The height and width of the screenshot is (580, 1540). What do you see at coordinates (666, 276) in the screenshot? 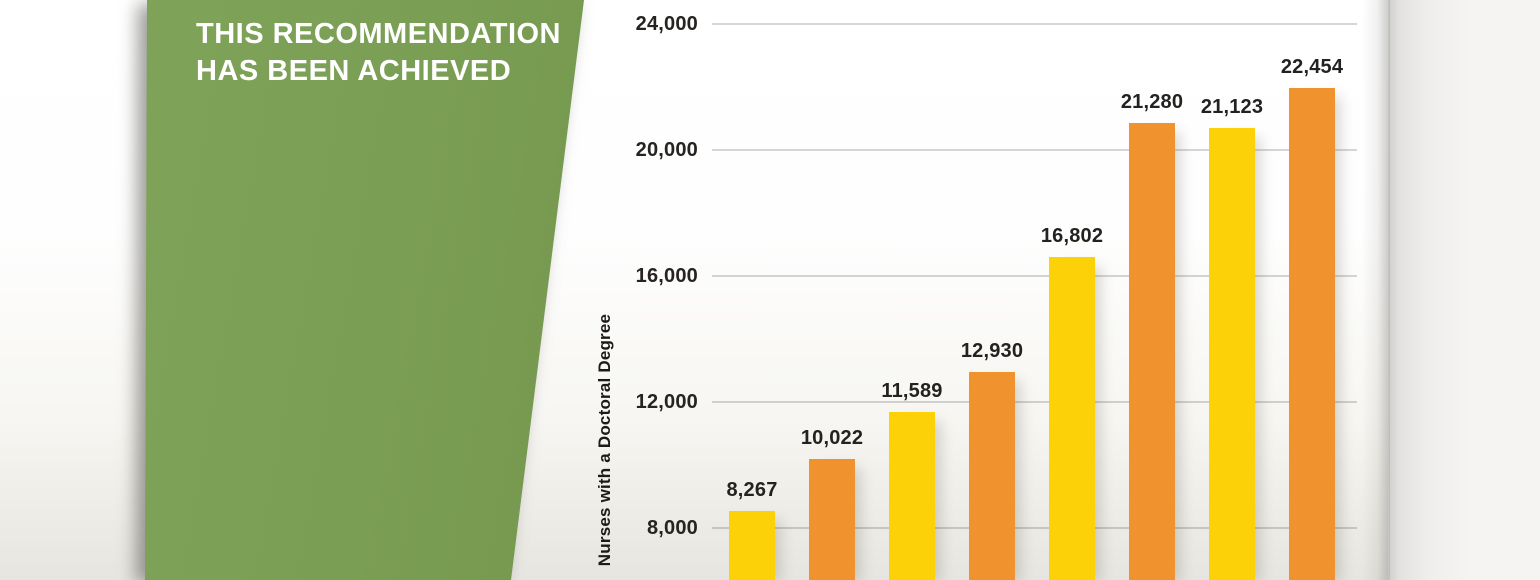
I see `y-tick-label: 16,000` at bounding box center [666, 276].